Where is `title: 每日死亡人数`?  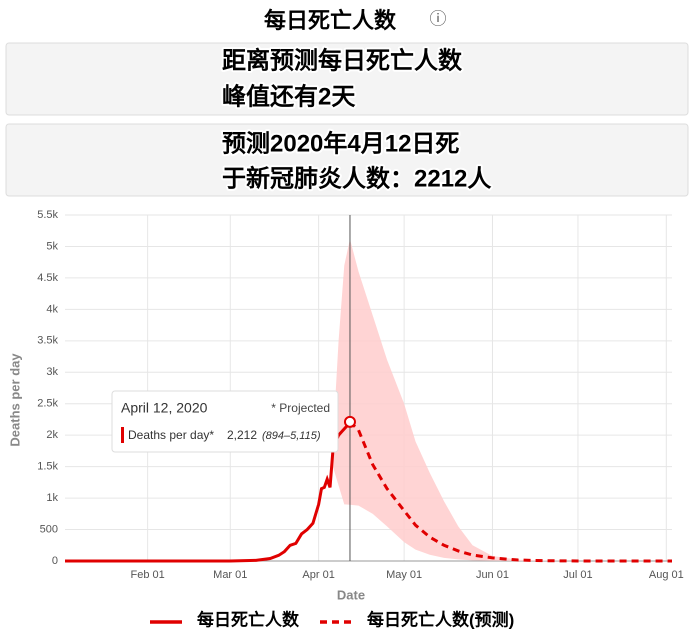 title: 每日死亡人数 is located at coordinates (330, 20).